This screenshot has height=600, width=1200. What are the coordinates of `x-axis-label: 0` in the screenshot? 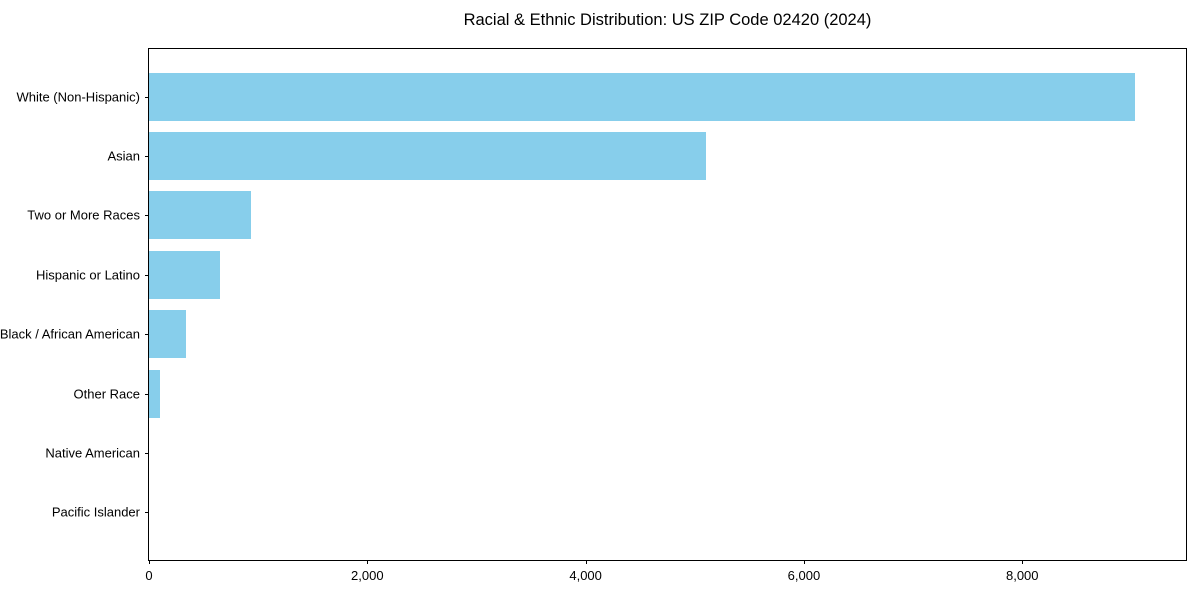 It's located at (149, 575).